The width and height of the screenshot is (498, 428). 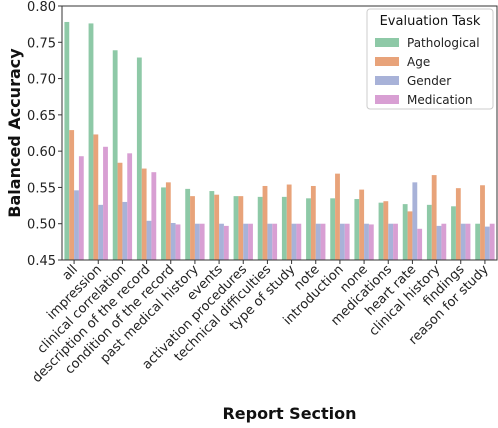 I want to click on y-tick-label: 0.45, so click(x=41, y=261).